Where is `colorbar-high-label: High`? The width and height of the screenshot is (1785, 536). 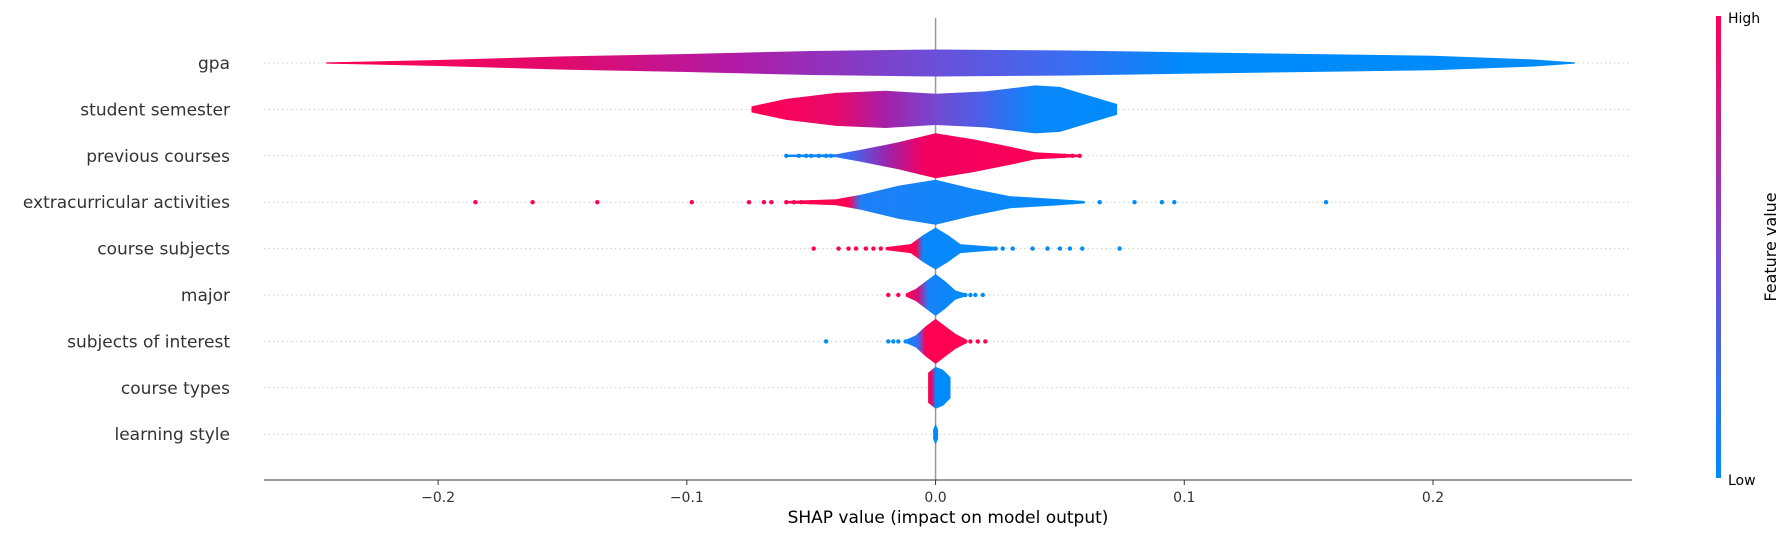 colorbar-high-label: High is located at coordinates (1744, 19).